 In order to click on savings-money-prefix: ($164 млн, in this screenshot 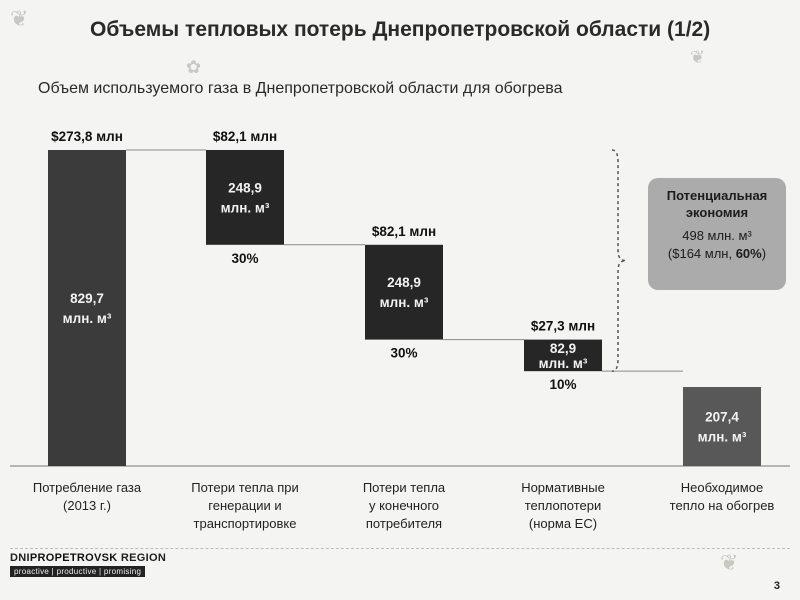, I will do `click(701, 253)`.